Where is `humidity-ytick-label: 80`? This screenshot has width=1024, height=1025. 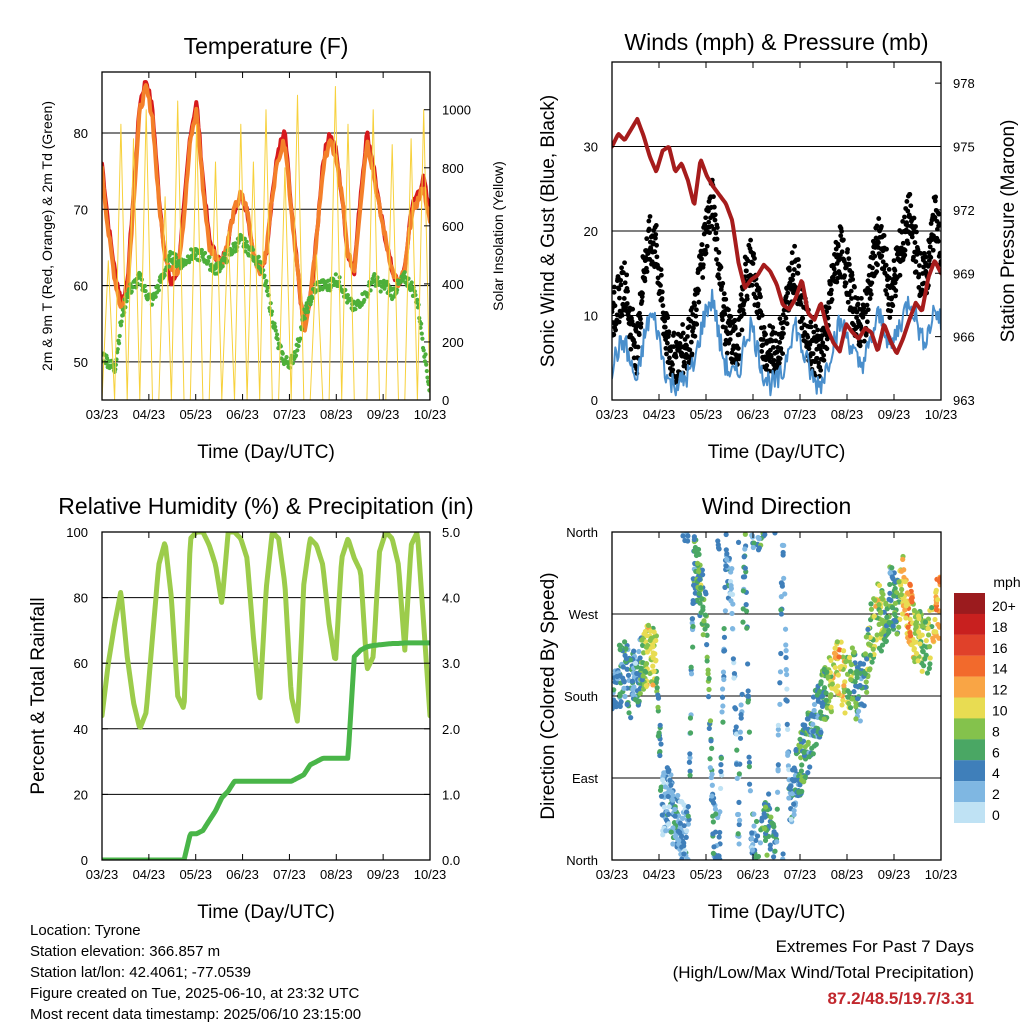 humidity-ytick-label: 80 is located at coordinates (81, 598).